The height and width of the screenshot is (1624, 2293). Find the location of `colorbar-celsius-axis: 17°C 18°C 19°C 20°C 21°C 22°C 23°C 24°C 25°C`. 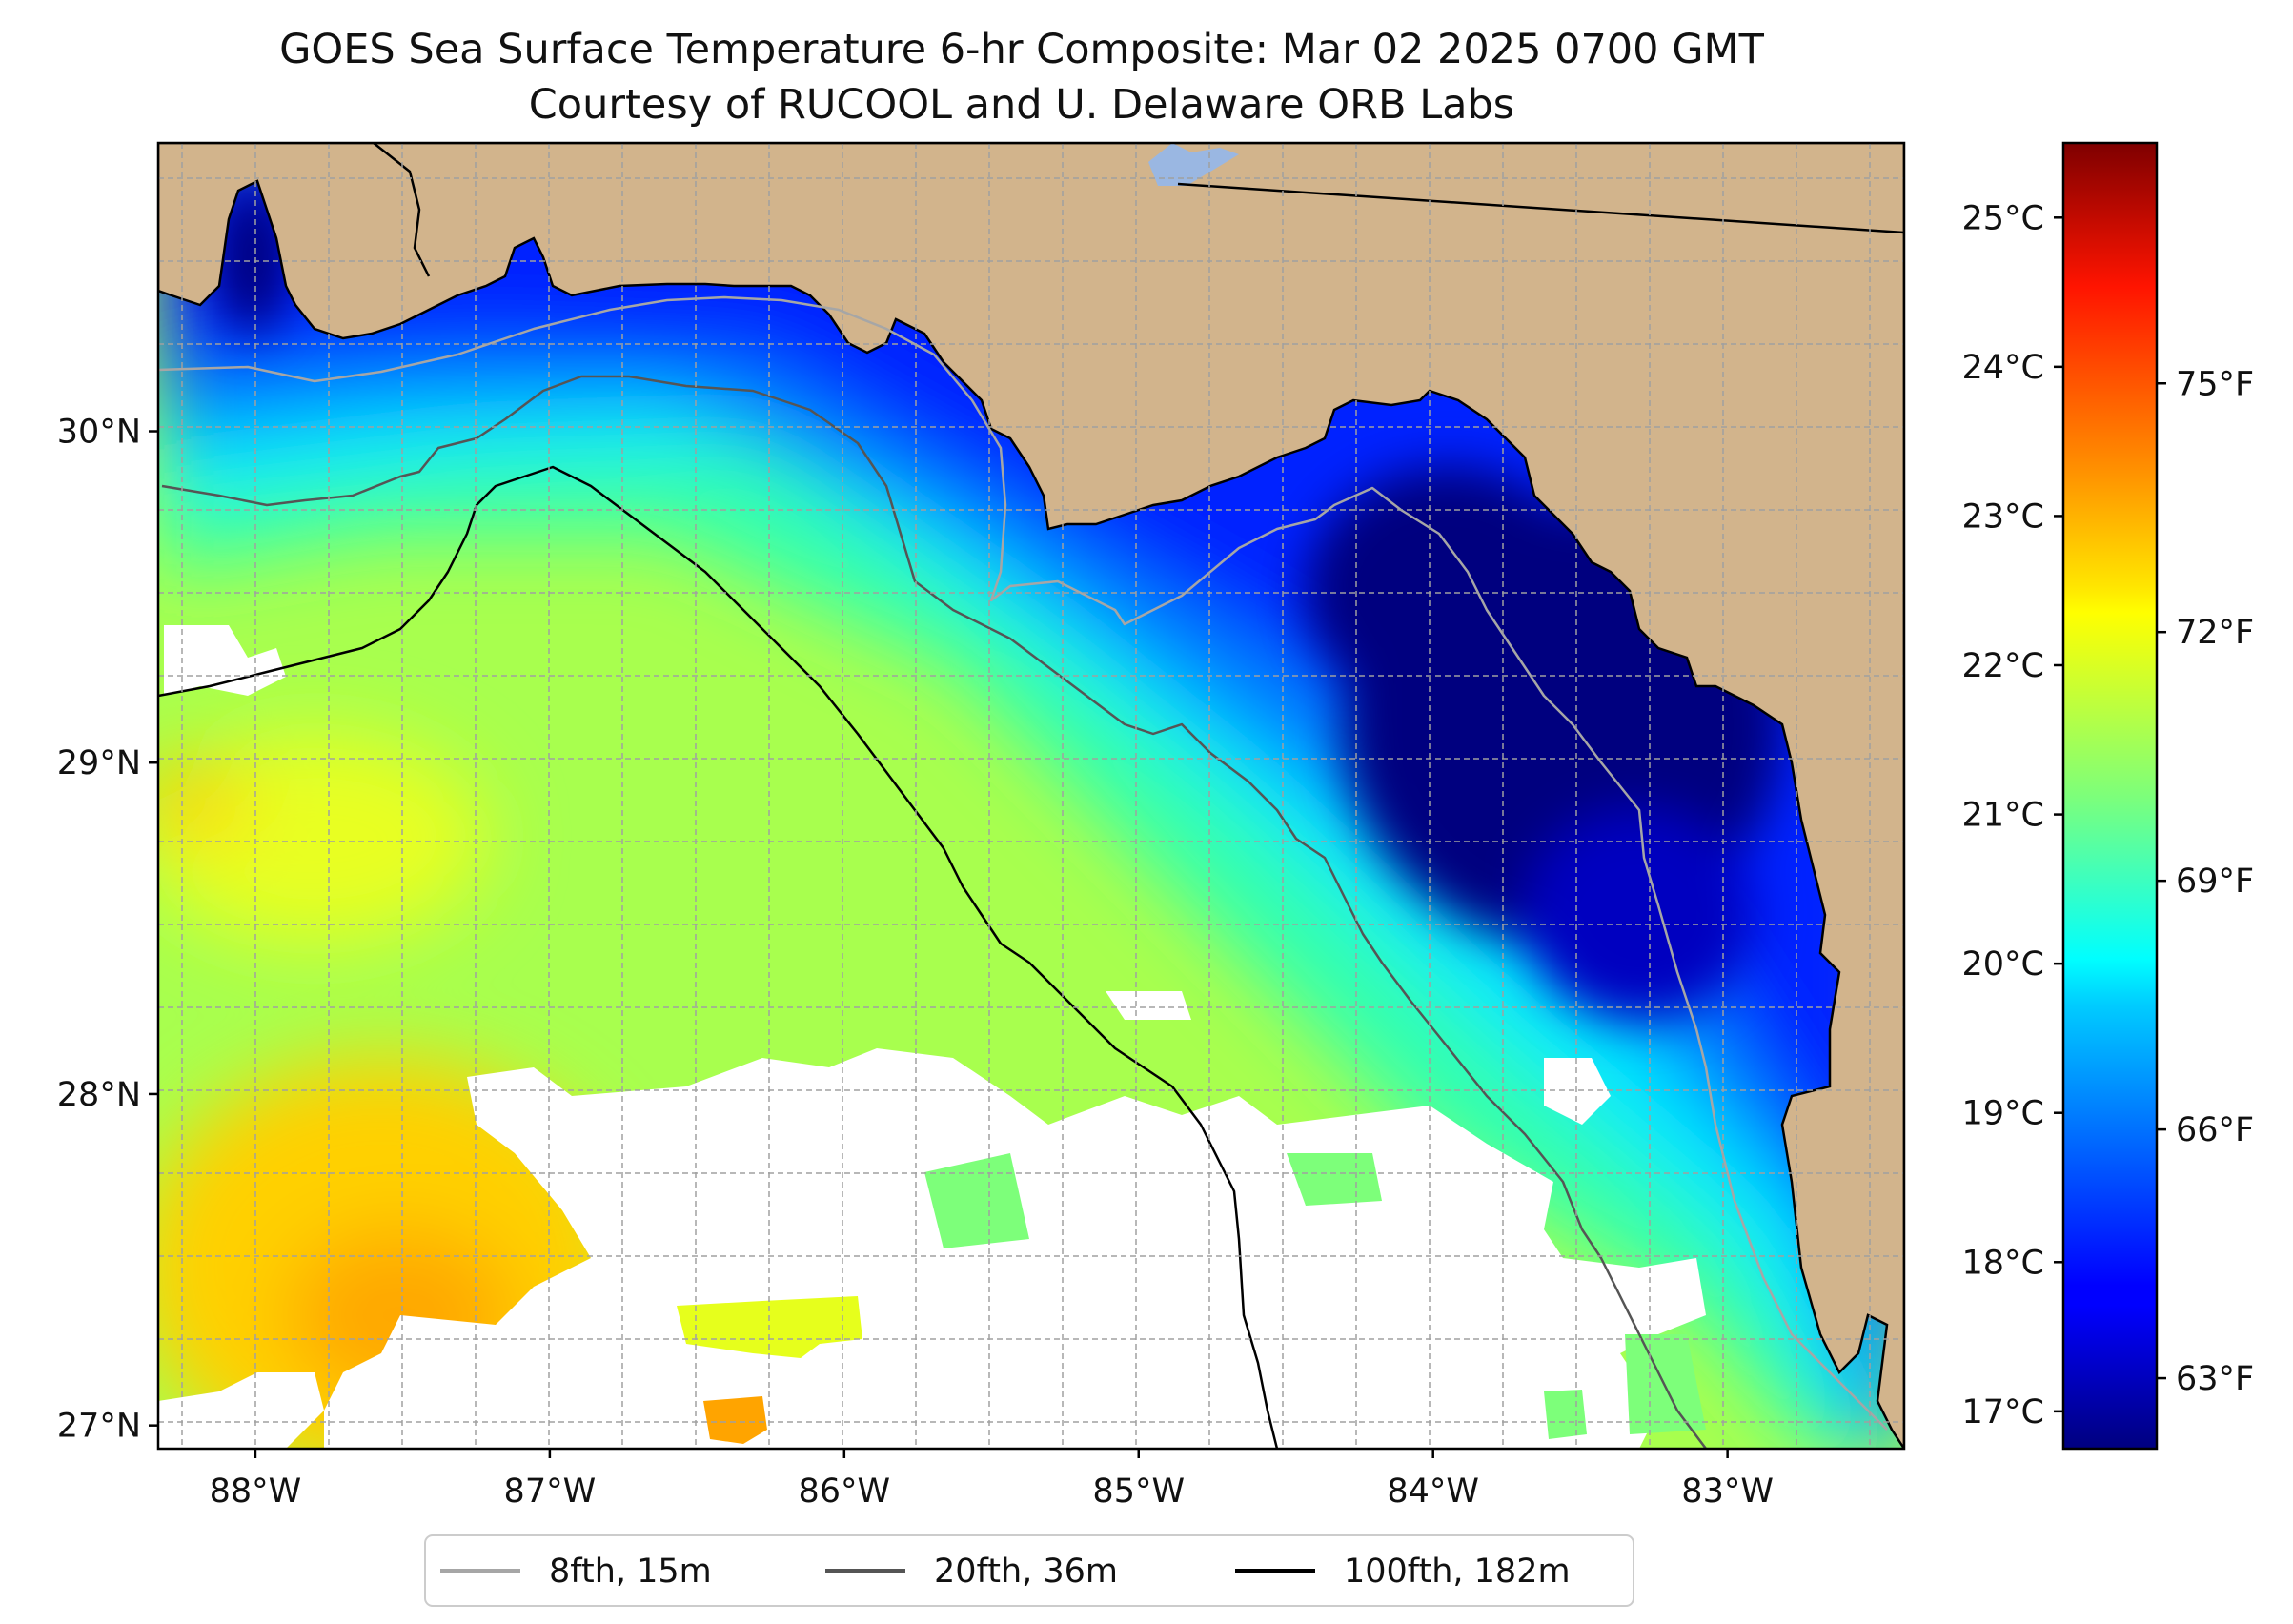

colorbar-celsius-axis: 17°C 18°C 19°C 20°C 21°C 22°C 23°C 24°C 25°C is located at coordinates (2013, 815).